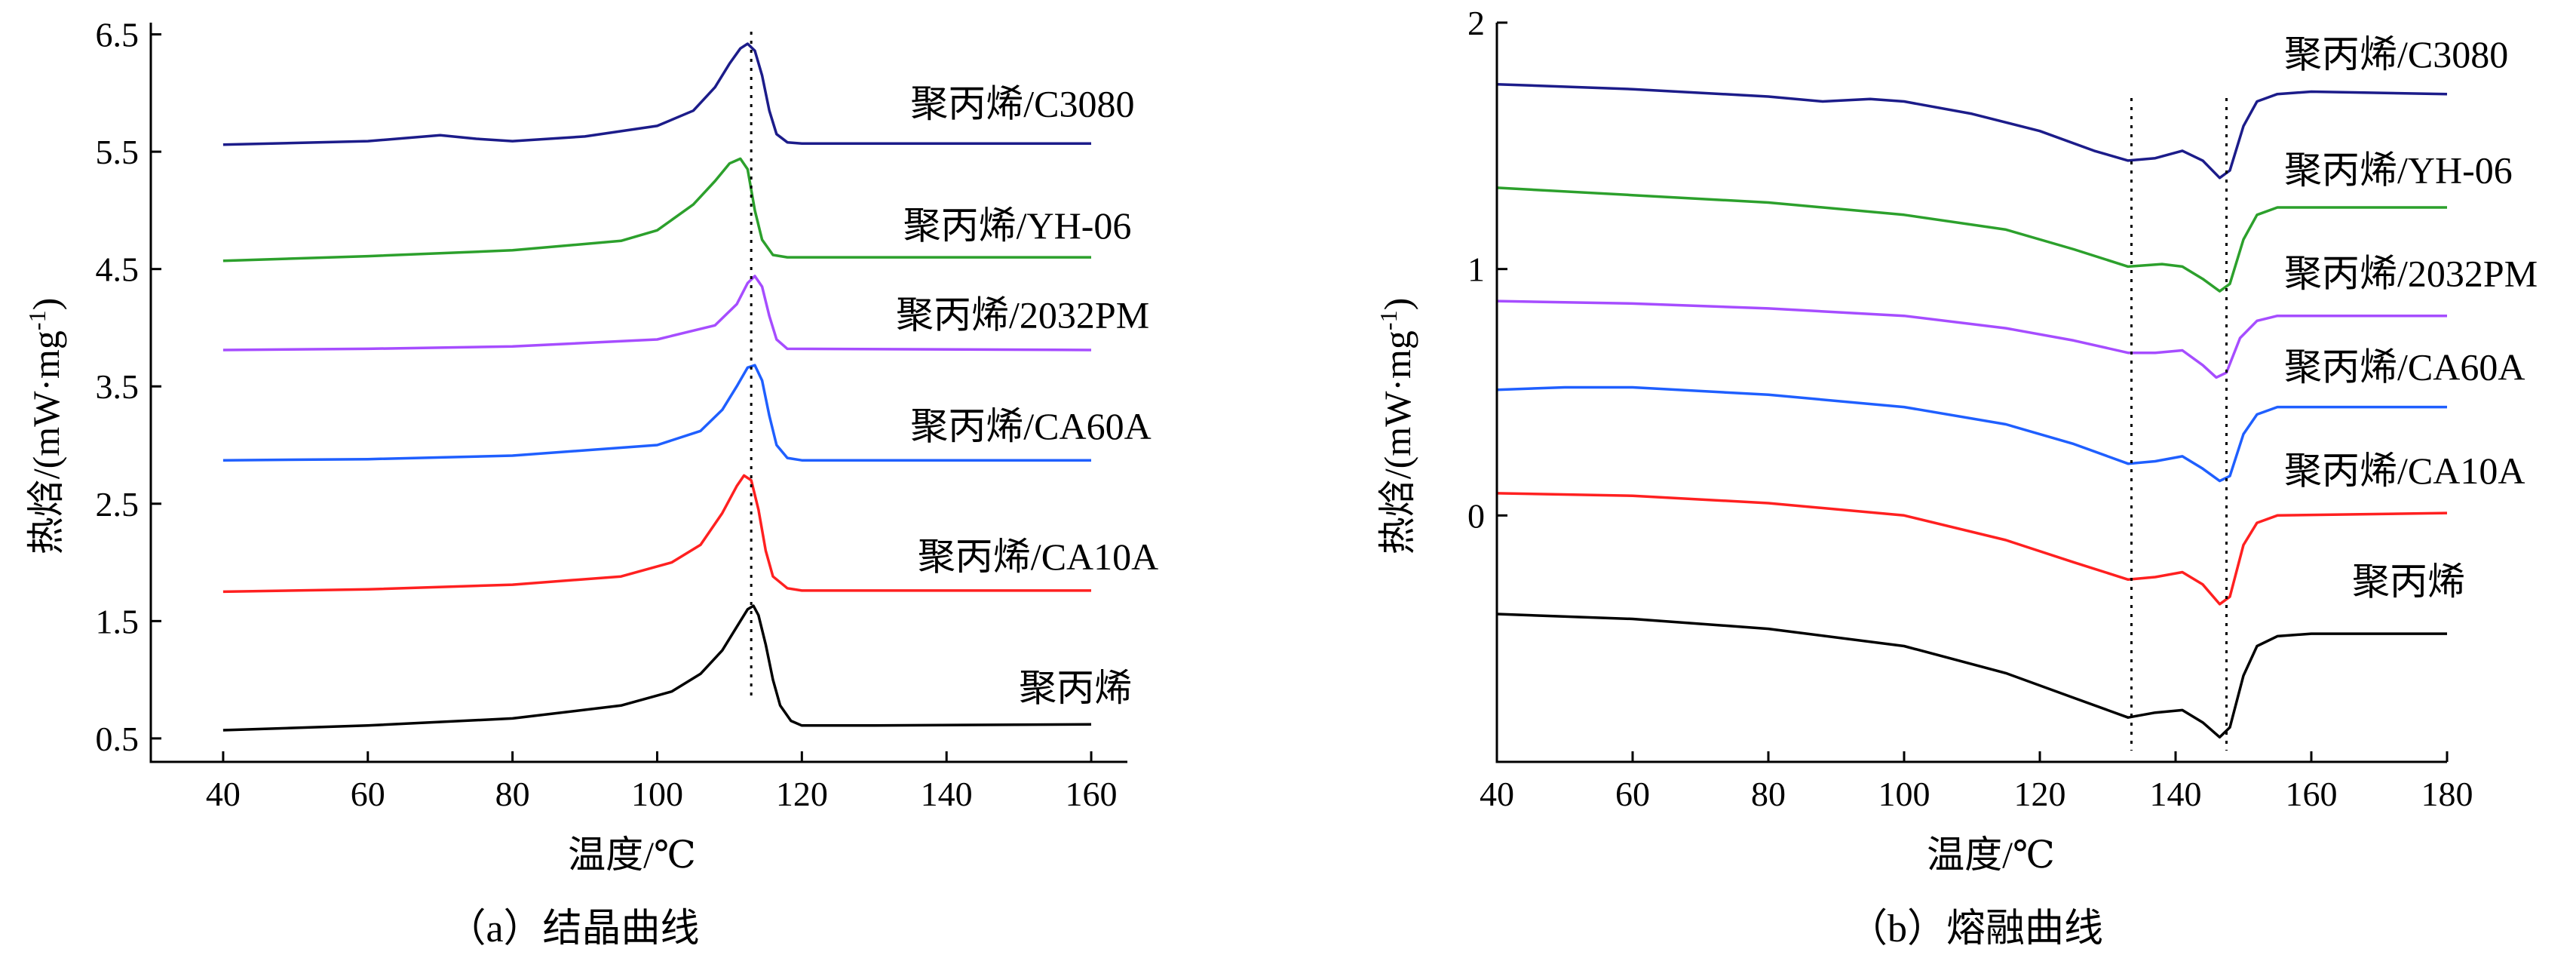  What do you see at coordinates (572, 928) in the screenshot?
I see `panel-a-caption: （a）结晶曲线` at bounding box center [572, 928].